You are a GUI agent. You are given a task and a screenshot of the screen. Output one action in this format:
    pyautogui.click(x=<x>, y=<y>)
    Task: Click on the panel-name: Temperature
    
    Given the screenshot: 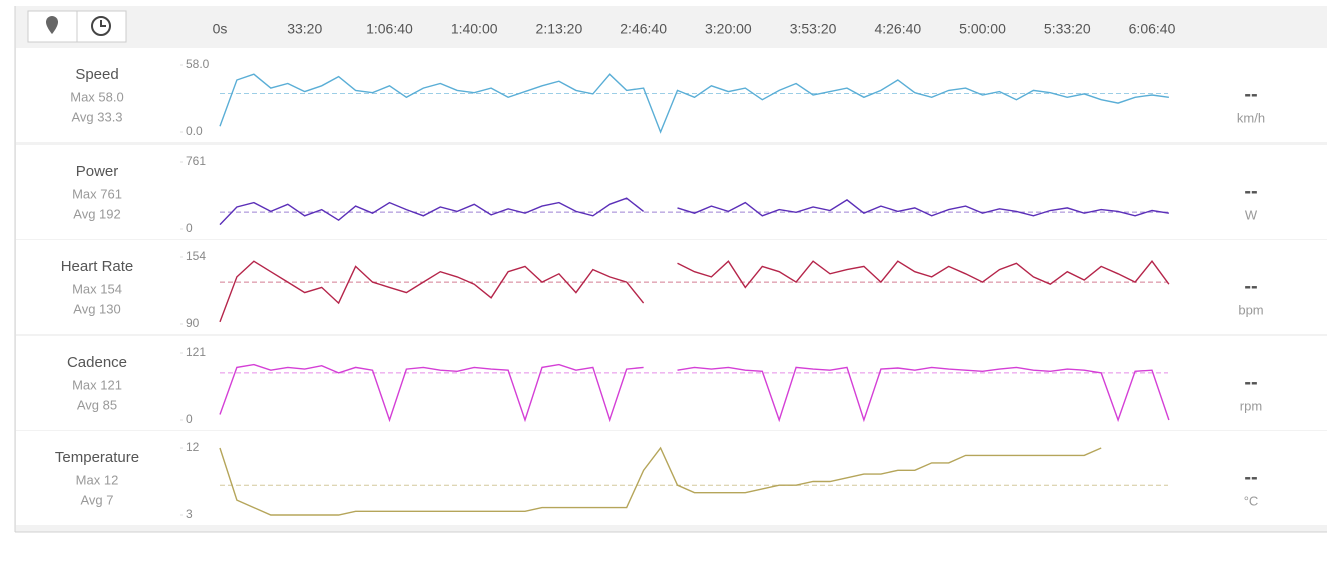 What is the action you would take?
    pyautogui.click(x=97, y=457)
    